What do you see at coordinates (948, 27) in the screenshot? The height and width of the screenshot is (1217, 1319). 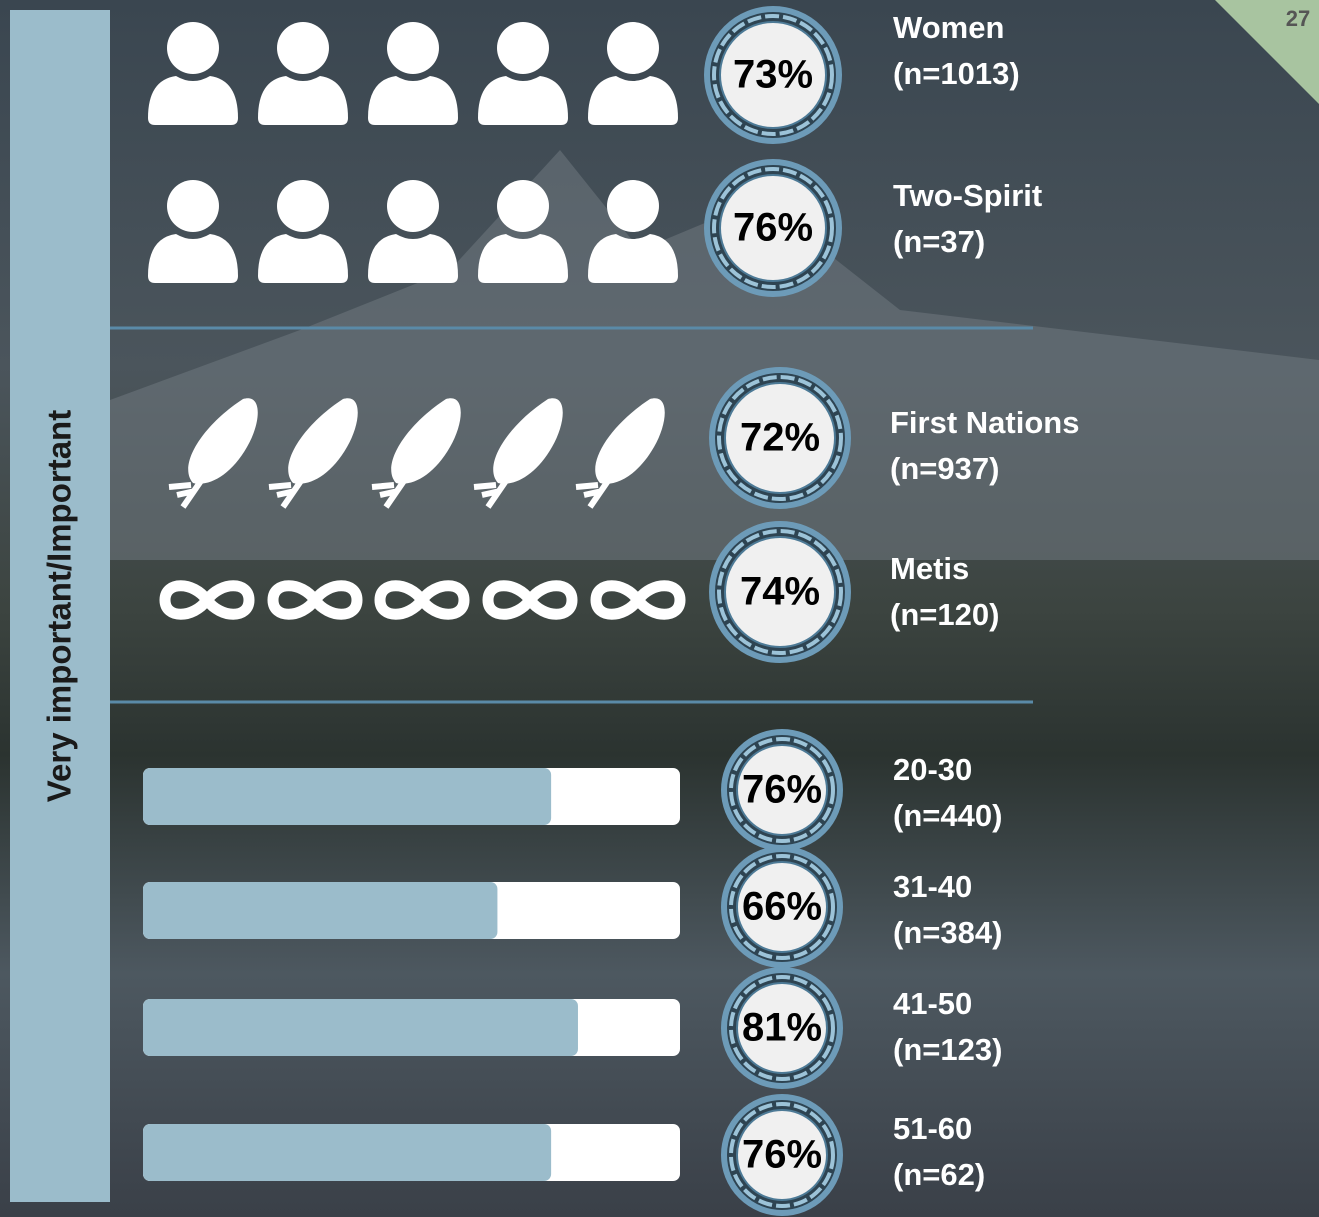 I see `group-label: Women` at bounding box center [948, 27].